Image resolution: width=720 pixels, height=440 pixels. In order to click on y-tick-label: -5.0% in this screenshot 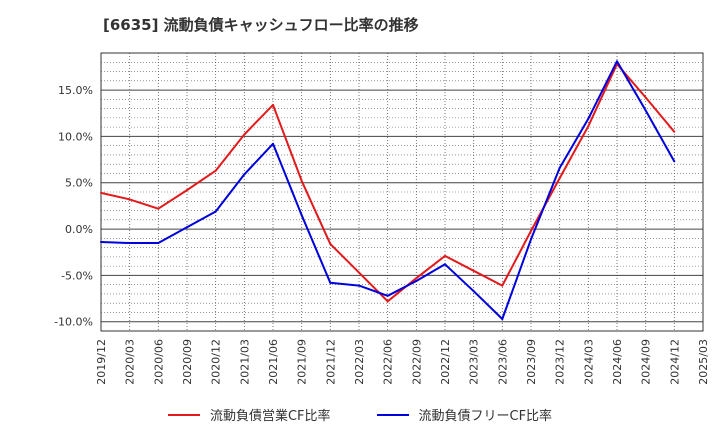, I will do `click(77, 275)`.